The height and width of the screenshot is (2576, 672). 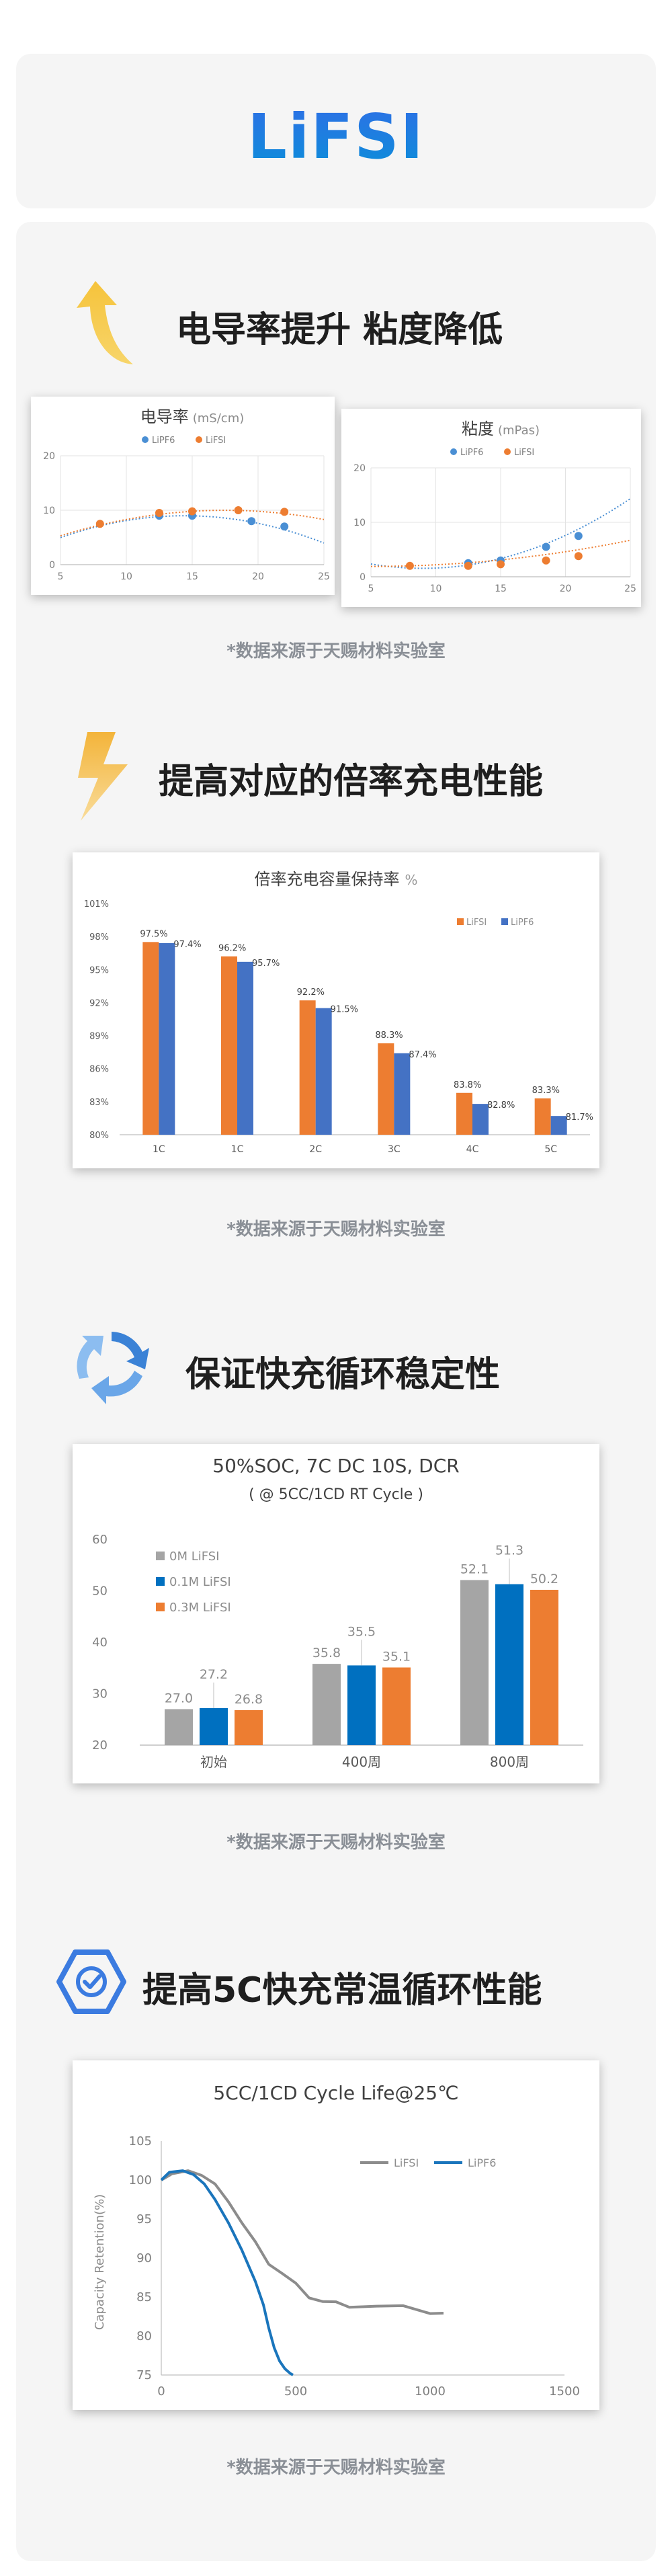 I want to click on legend-label: 0.3M LiFSI, so click(x=200, y=1608).